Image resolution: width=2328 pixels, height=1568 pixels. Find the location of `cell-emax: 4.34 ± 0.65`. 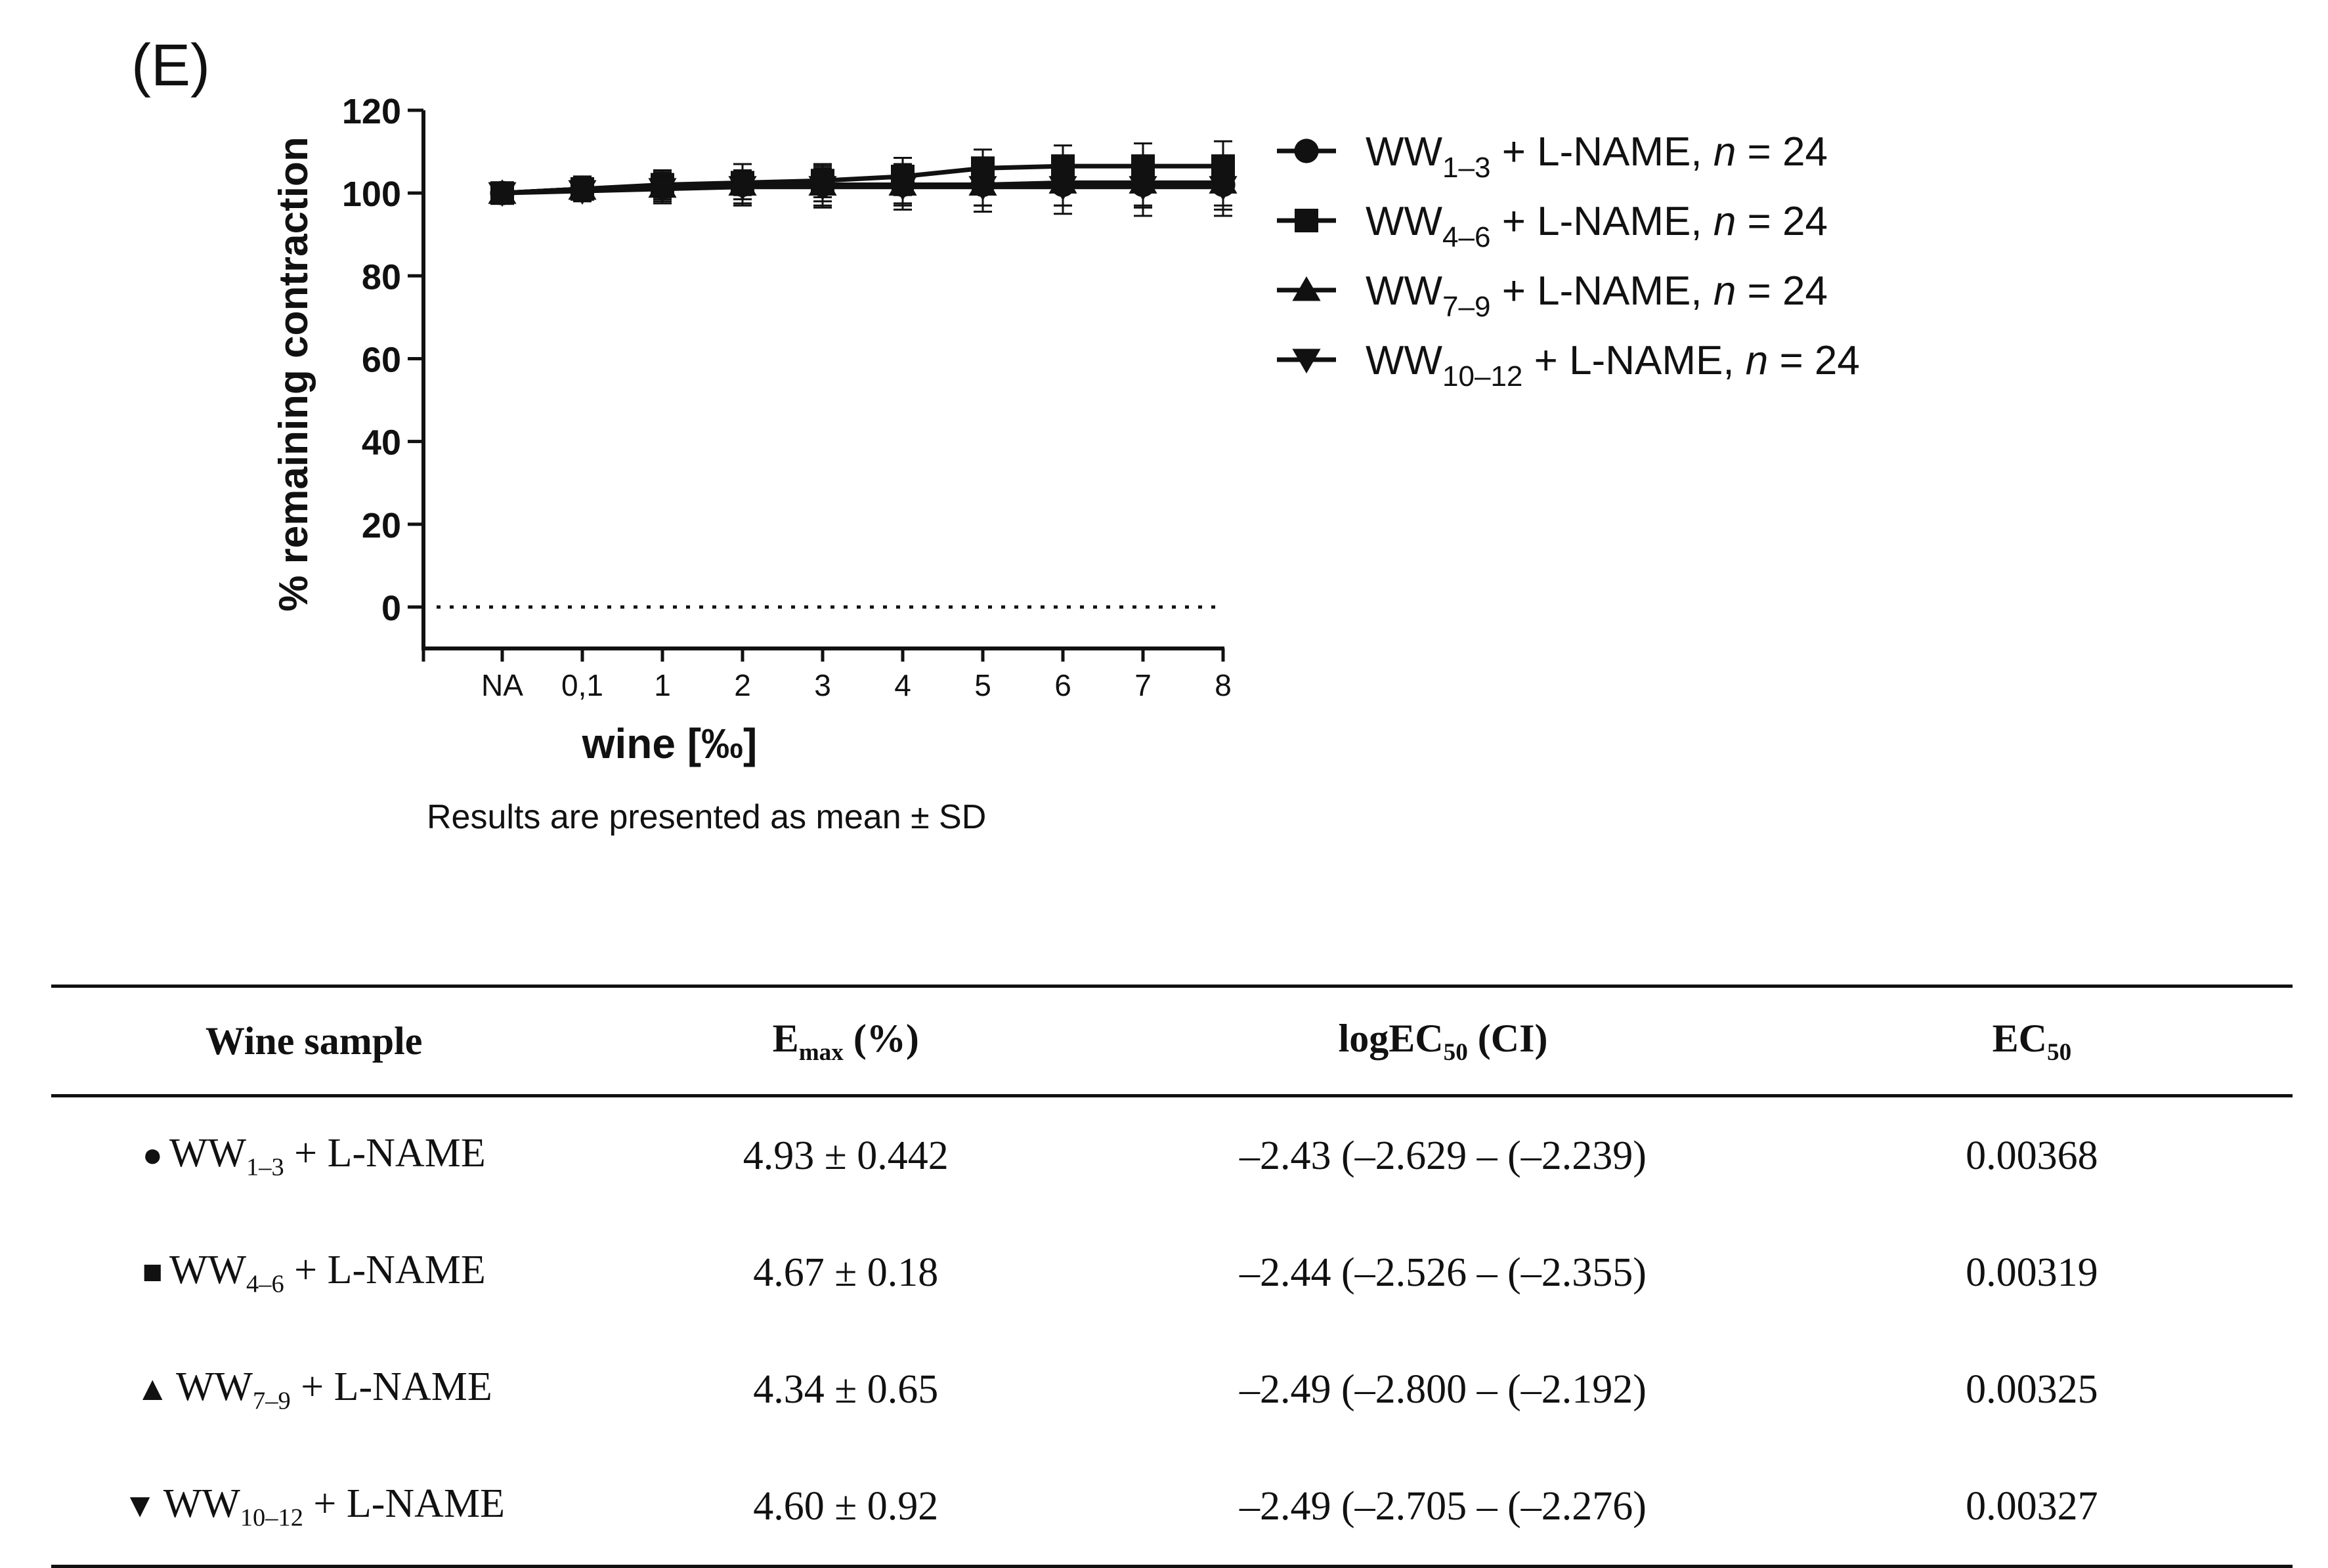

cell-emax: 4.34 ± 0.65 is located at coordinates (846, 1390).